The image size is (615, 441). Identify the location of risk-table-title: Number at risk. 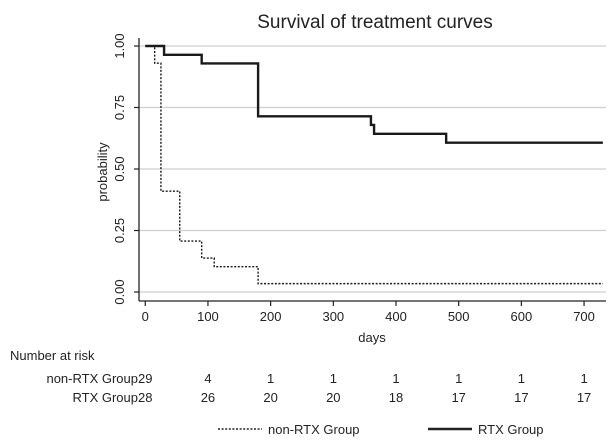
(52, 355).